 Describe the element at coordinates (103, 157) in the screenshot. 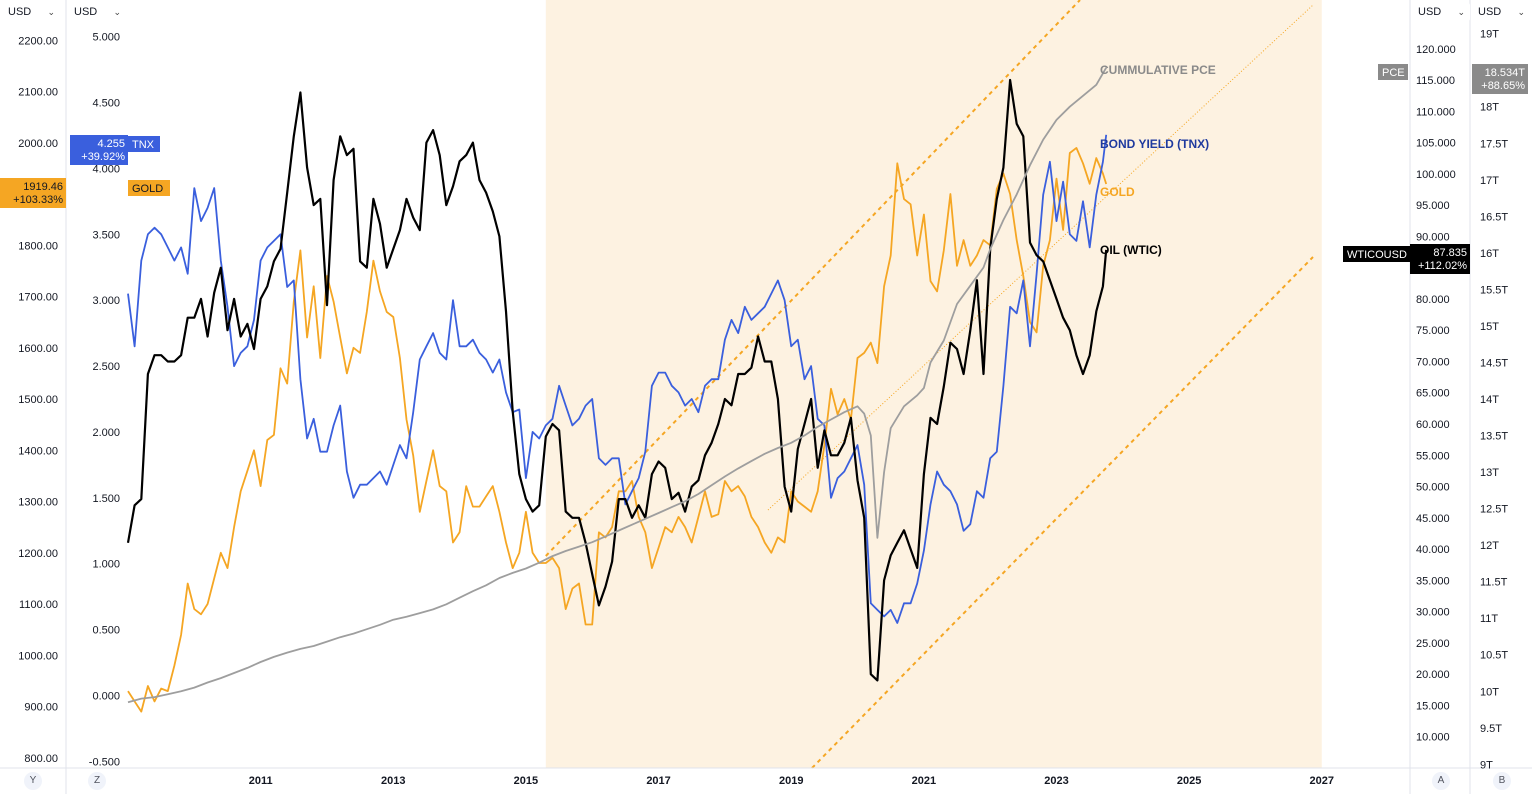

I see `tnx-last-value-badge-text: +39.92%` at that location.